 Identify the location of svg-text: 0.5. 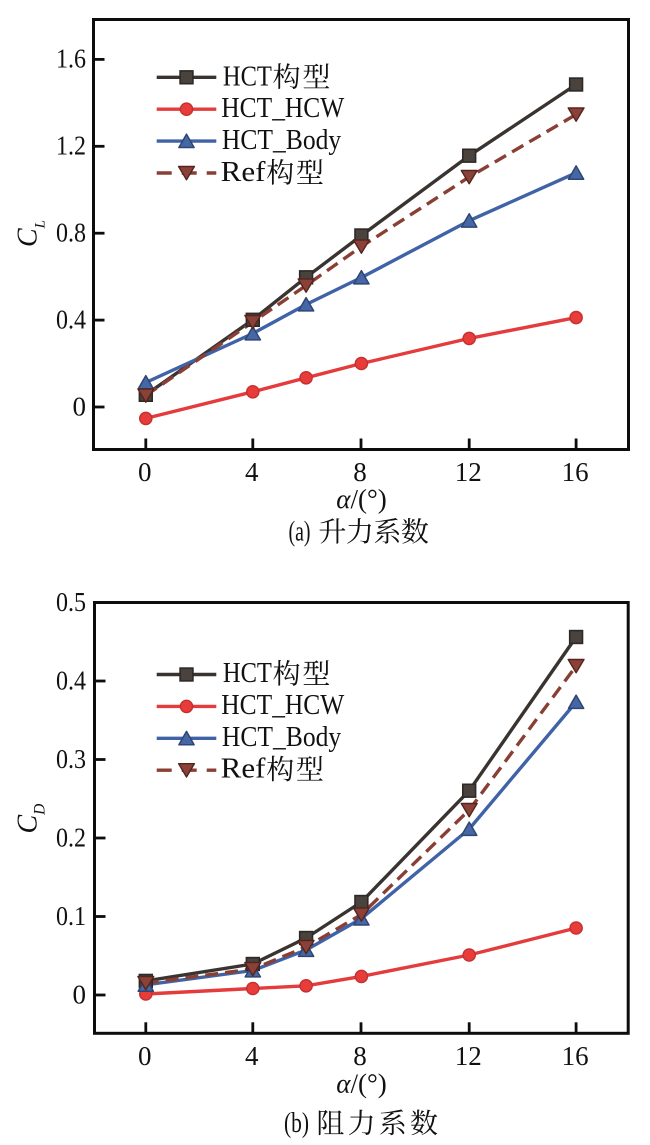
(71, 602).